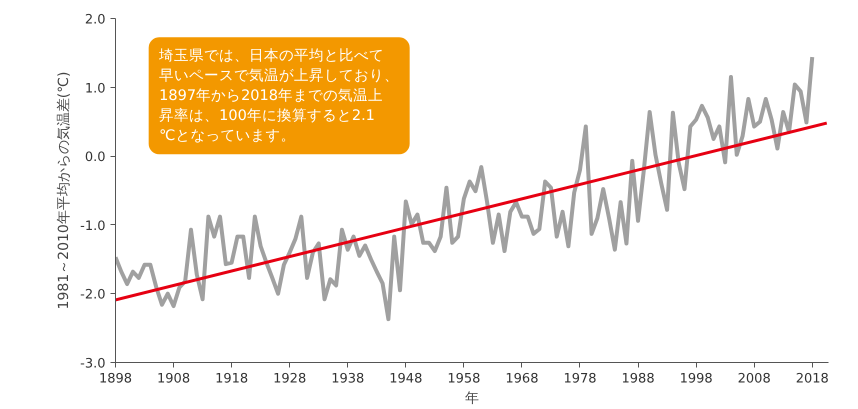  What do you see at coordinates (696, 379) in the screenshot?
I see `x-tick-label: 1998` at bounding box center [696, 379].